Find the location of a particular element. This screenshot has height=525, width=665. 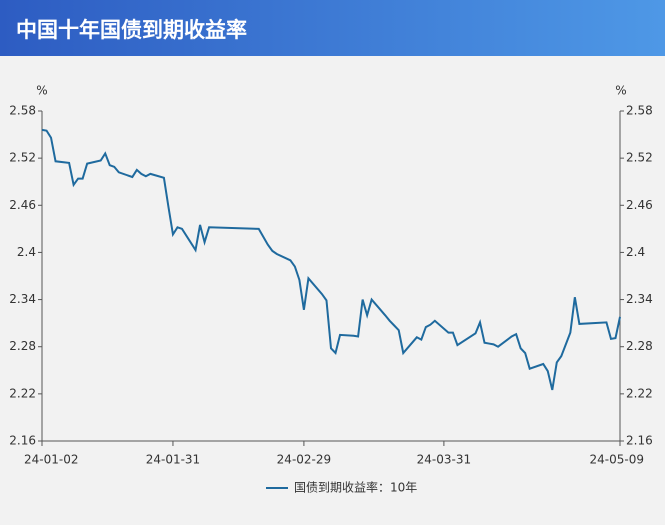

y-tick-label: 2.16 is located at coordinates (22, 441).